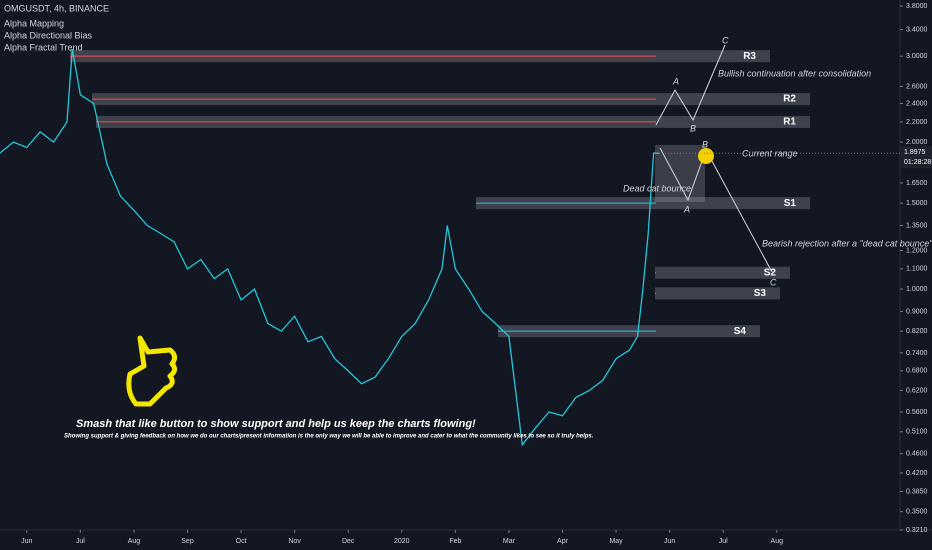 This screenshot has height=550, width=932. Describe the element at coordinates (916, 157) in the screenshot. I see `last-price-tag` at that location.